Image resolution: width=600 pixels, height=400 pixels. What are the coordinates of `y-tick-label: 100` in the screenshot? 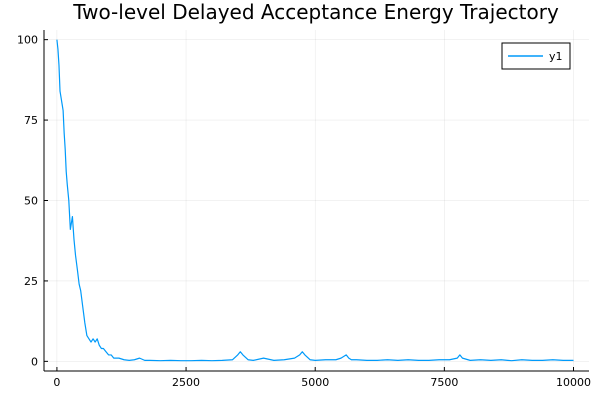 It's located at (27, 40).